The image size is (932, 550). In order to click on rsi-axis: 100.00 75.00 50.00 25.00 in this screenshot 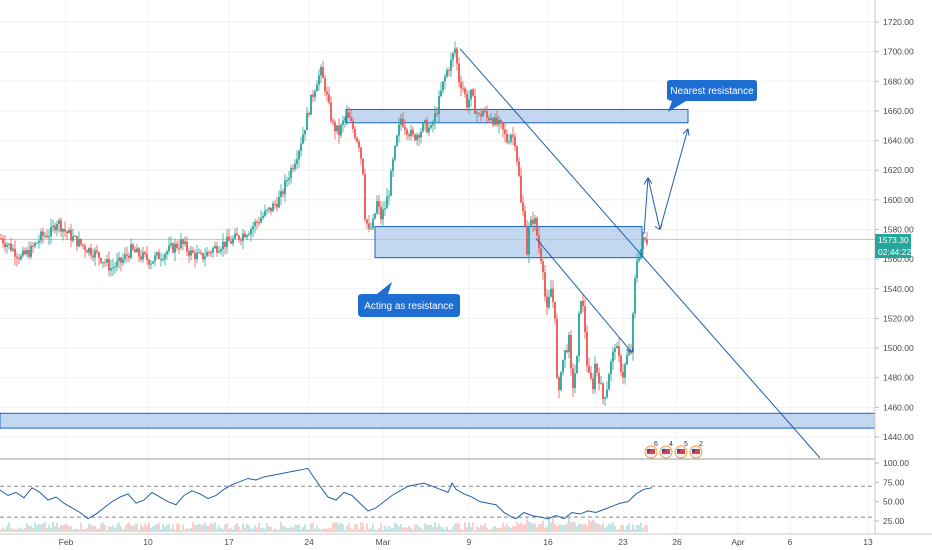, I will do `click(892, 492)`.